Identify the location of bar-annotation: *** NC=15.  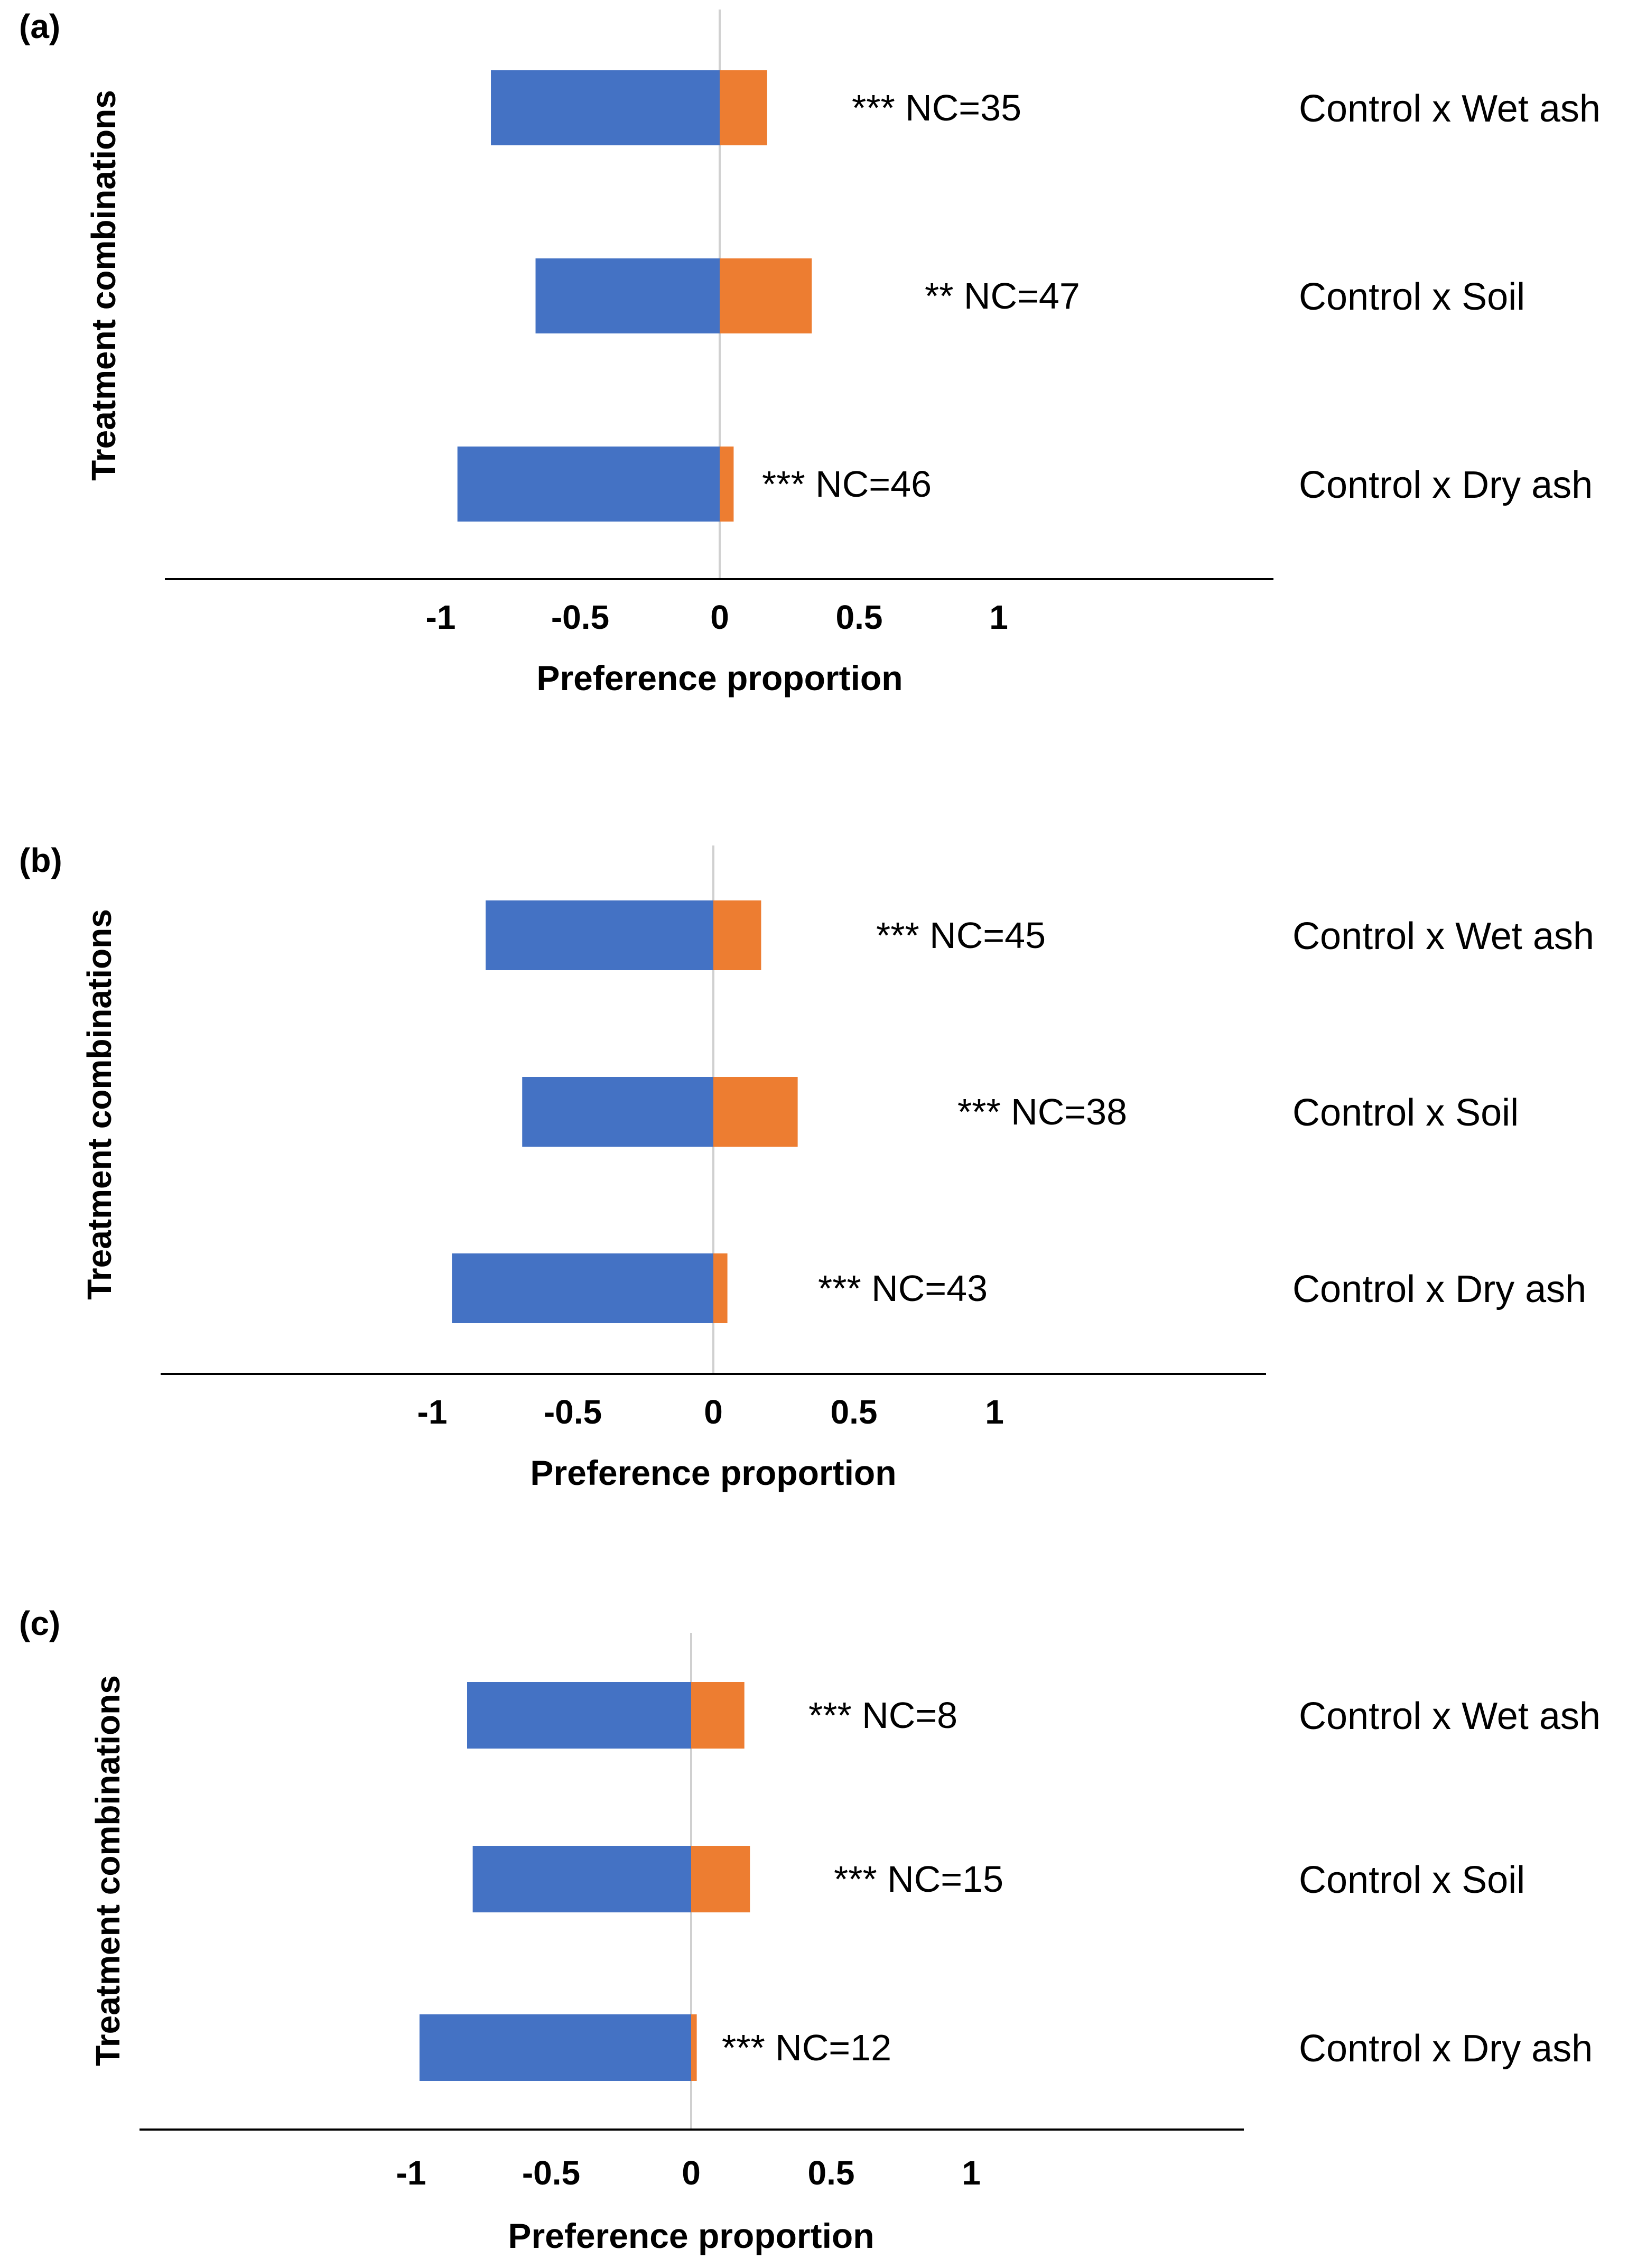
(918, 1879).